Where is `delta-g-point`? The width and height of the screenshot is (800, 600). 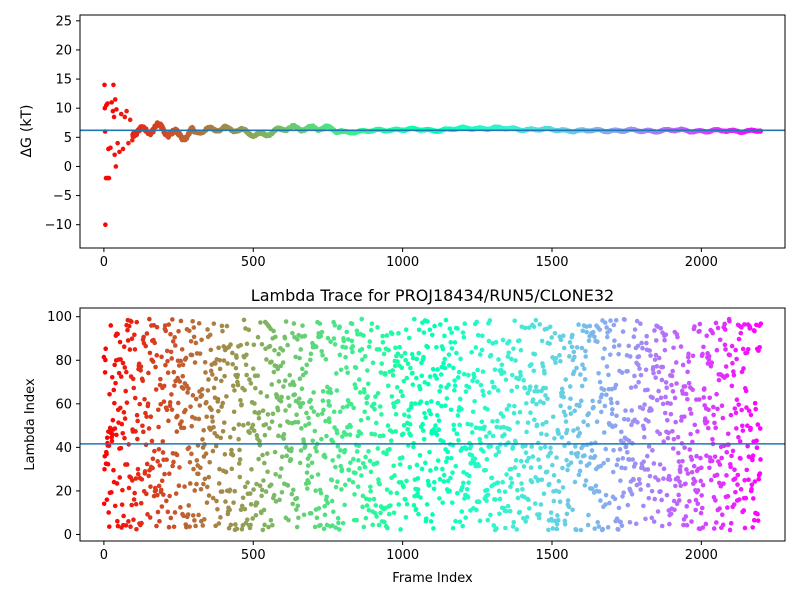
delta-g-point is located at coordinates (116, 166).